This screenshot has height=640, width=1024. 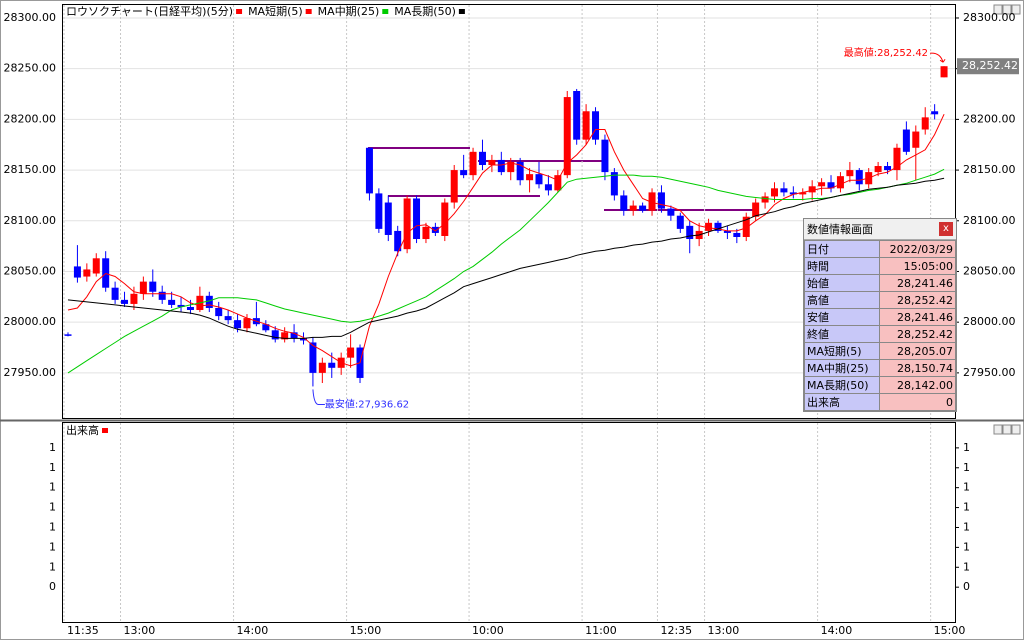 I want to click on info-key: 時間, so click(x=842, y=266).